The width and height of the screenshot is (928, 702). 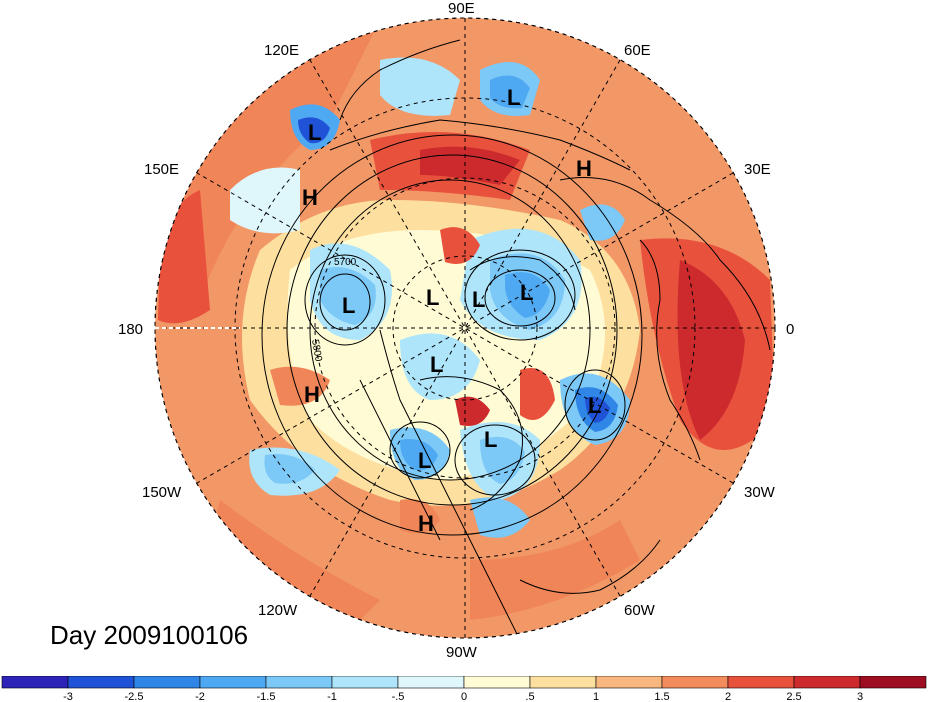 What do you see at coordinates (316, 351) in the screenshot?
I see `contour-label-5800: 5800` at bounding box center [316, 351].